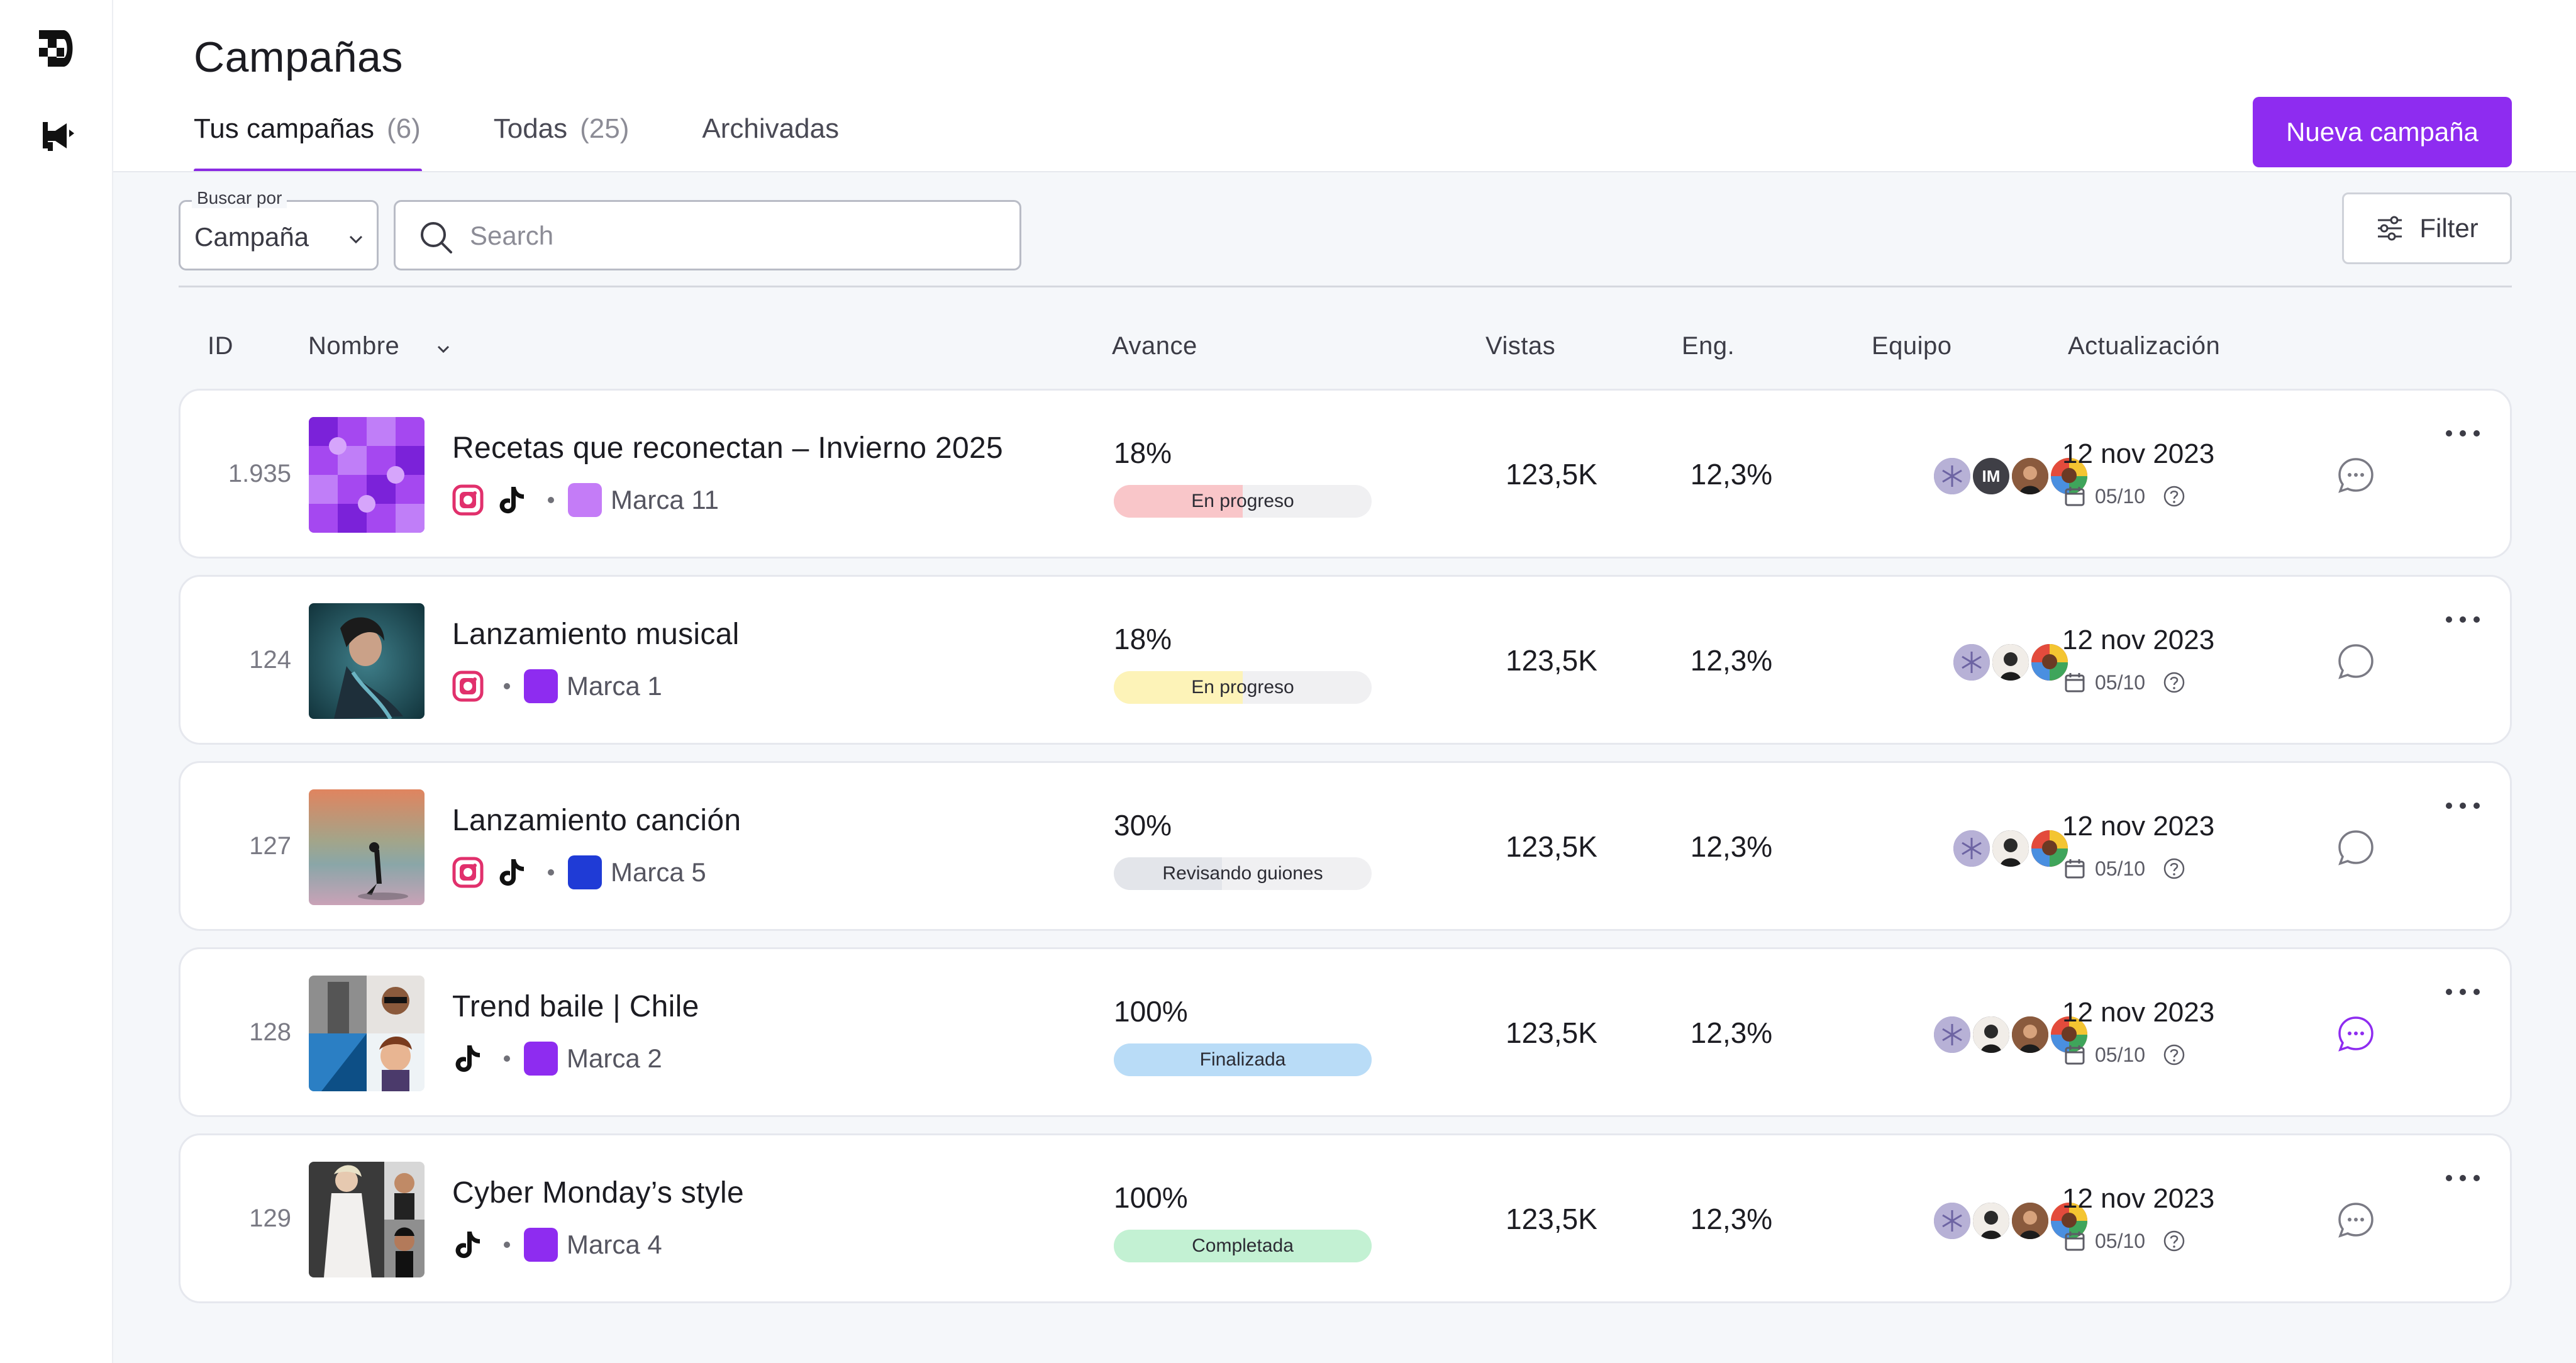  What do you see at coordinates (605, 128) in the screenshot?
I see `tab-count: (25)` at bounding box center [605, 128].